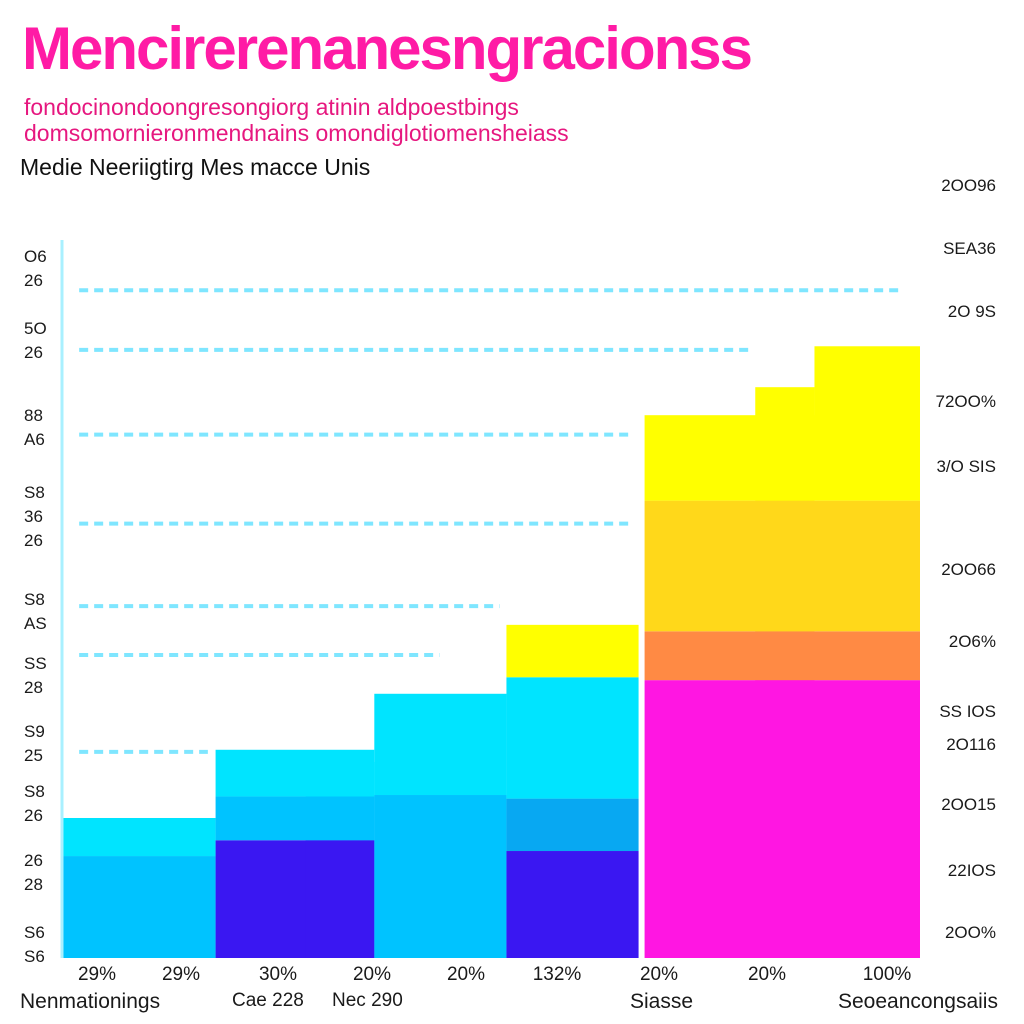  I want to click on x-tick-label-2: 29%, so click(181, 974).